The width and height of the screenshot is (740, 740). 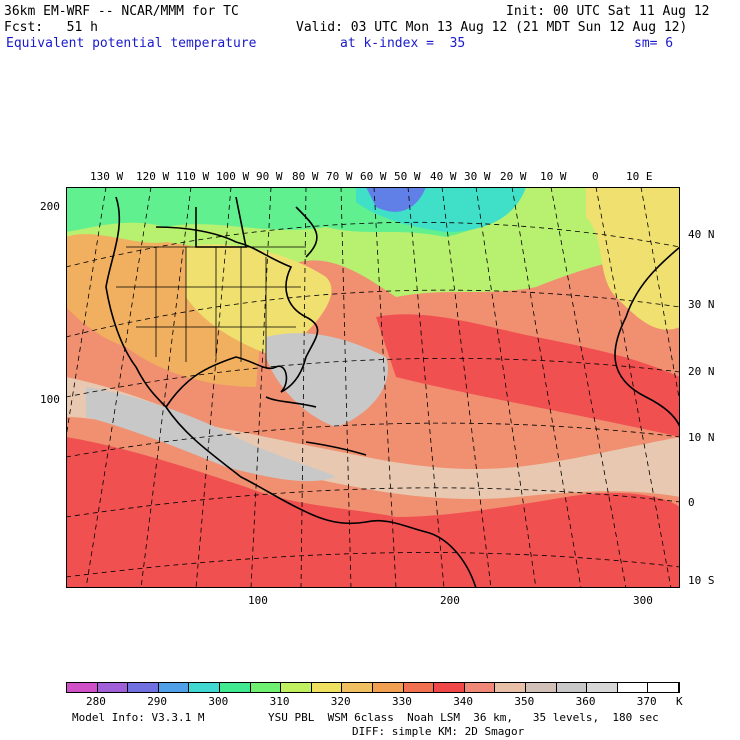 What do you see at coordinates (443, 176) in the screenshot?
I see `lon-label: 40 W` at bounding box center [443, 176].